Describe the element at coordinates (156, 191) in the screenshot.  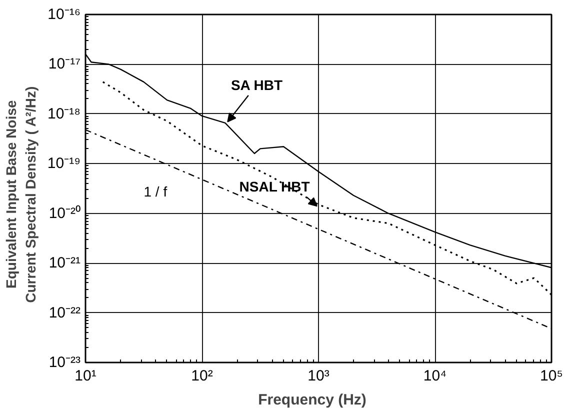
I see `series-label: 1 / f` at that location.